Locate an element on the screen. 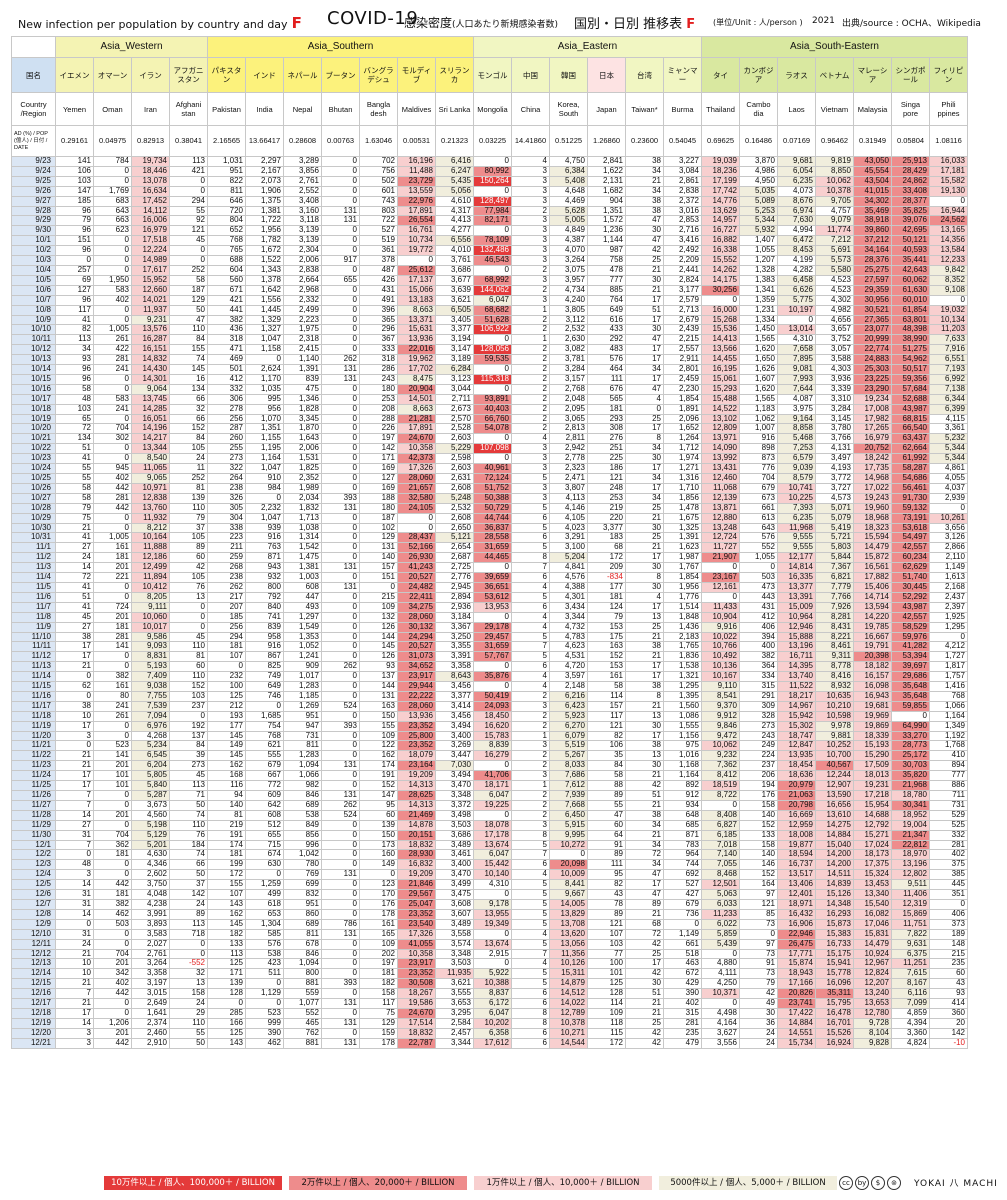 This screenshot has height=1200, width=1007. value-cell: 8,663 is located at coordinates (416, 310).